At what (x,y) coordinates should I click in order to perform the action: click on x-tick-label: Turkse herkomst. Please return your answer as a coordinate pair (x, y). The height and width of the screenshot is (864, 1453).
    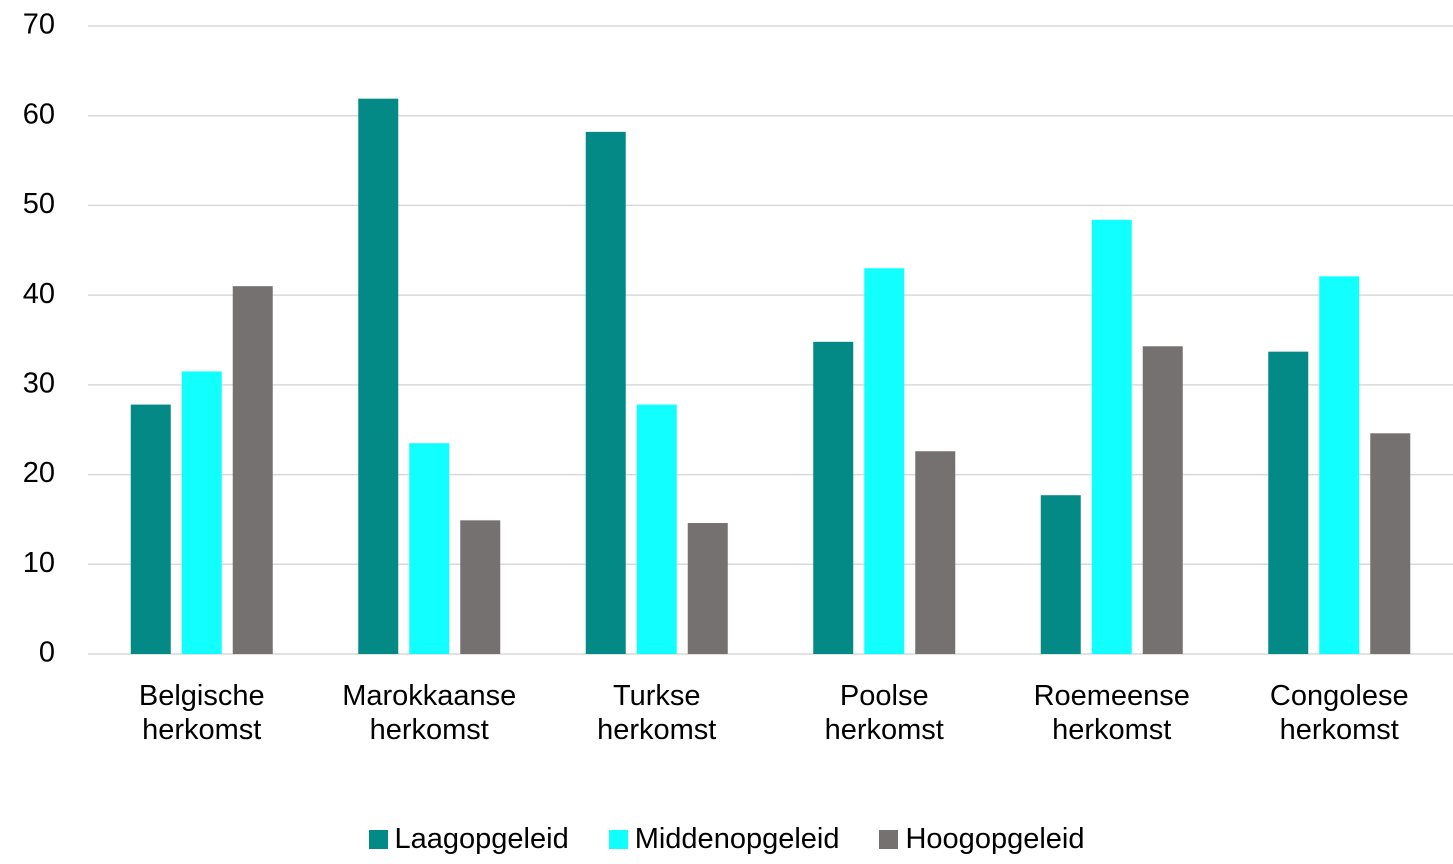
    Looking at the image, I should click on (657, 713).